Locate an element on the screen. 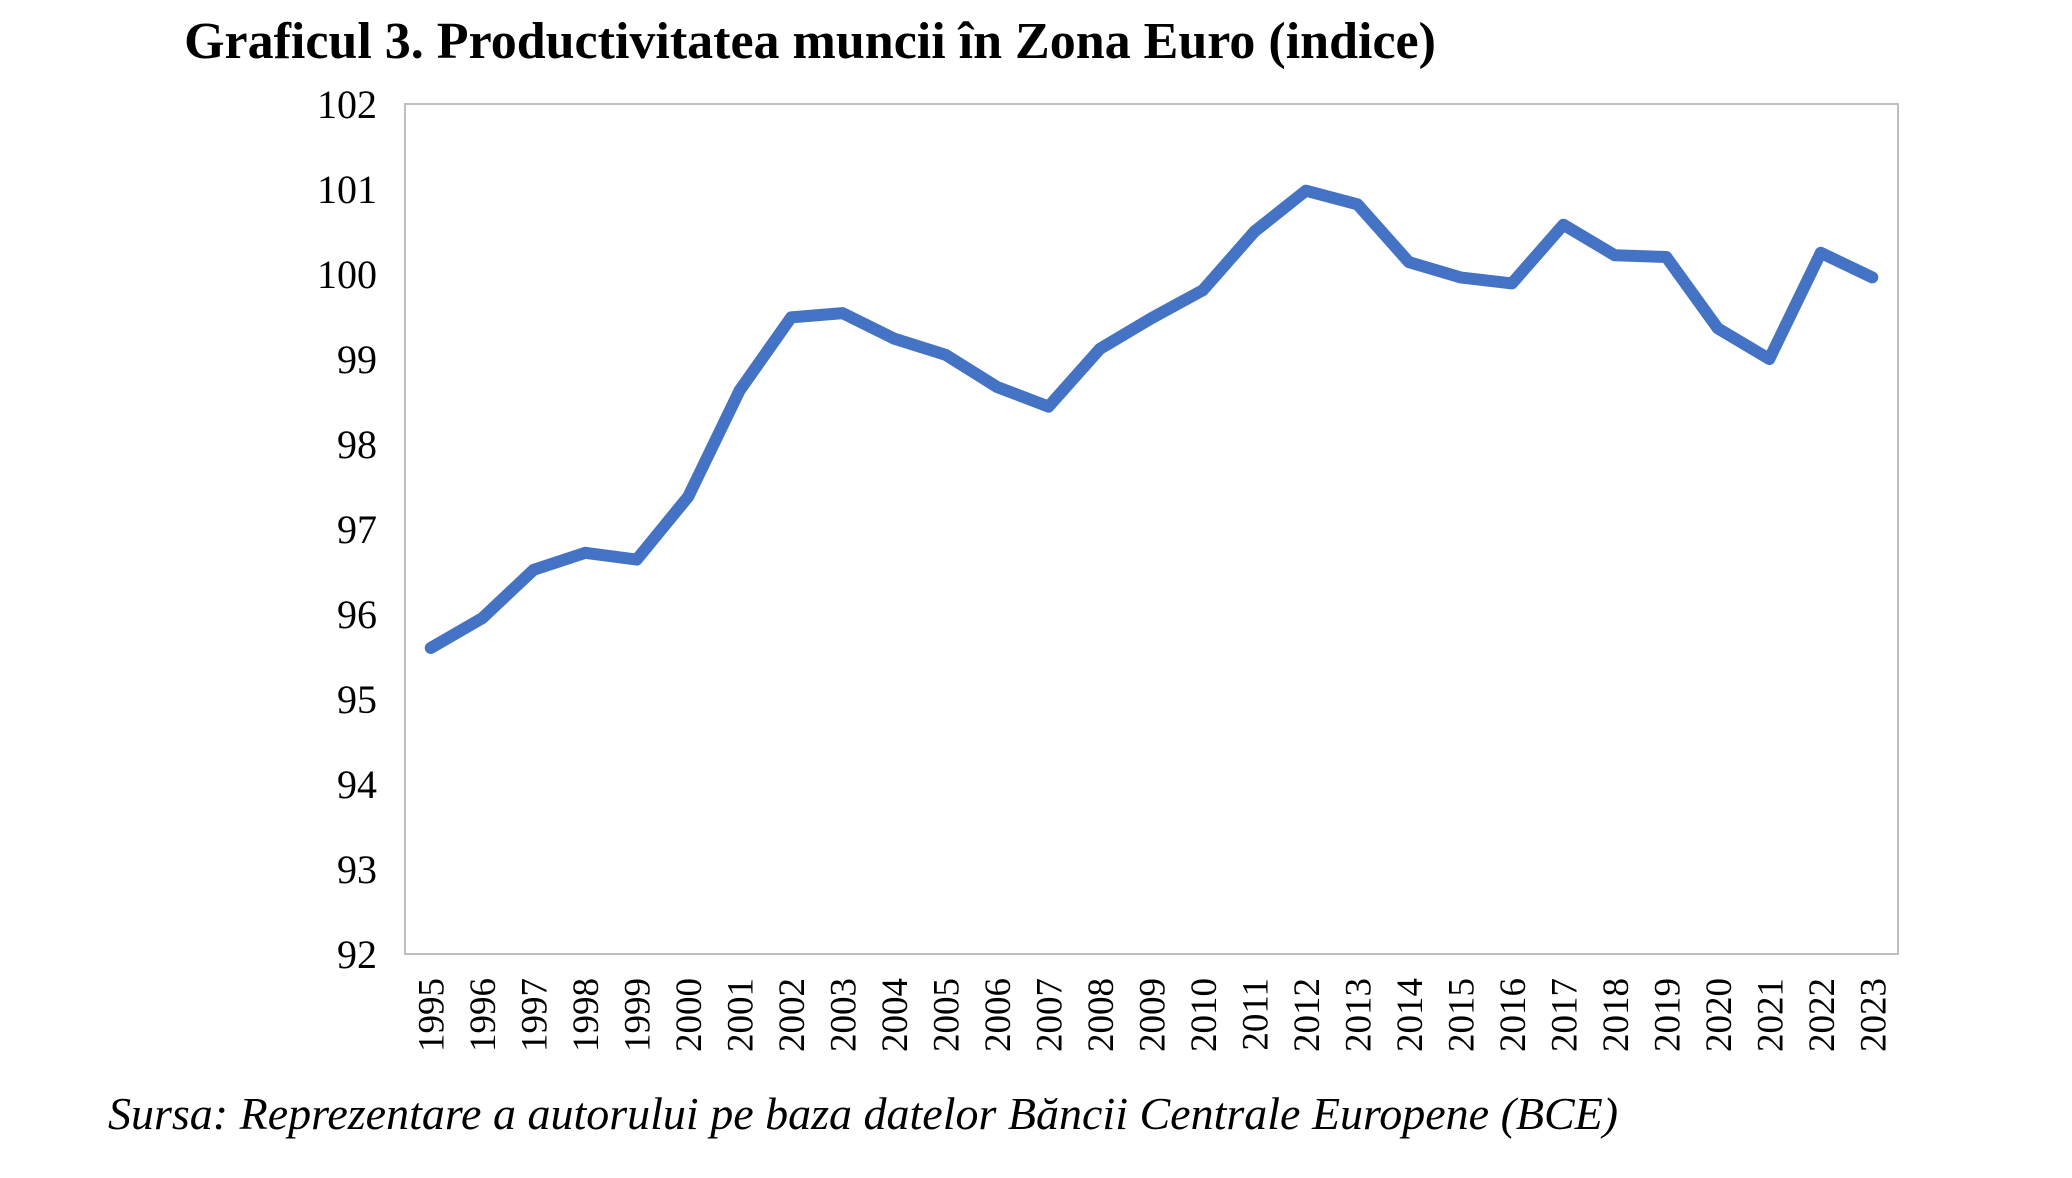 Image resolution: width=2072 pixels, height=1178 pixels. x-tick-label: 2008 is located at coordinates (1101, 1015).